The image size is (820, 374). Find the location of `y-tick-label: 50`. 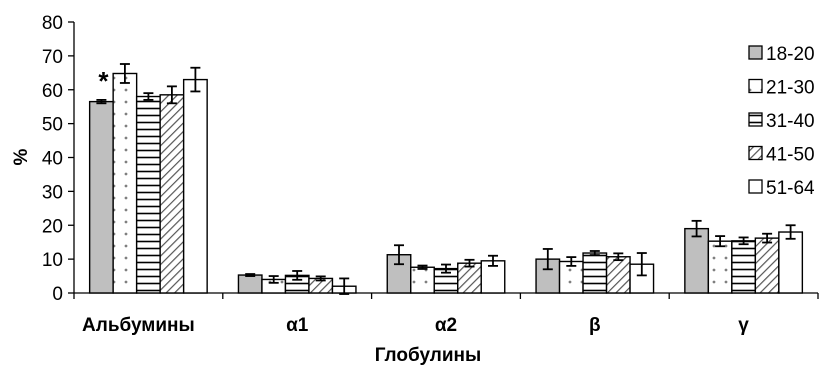

y-tick-label: 50 is located at coordinates (52, 125).